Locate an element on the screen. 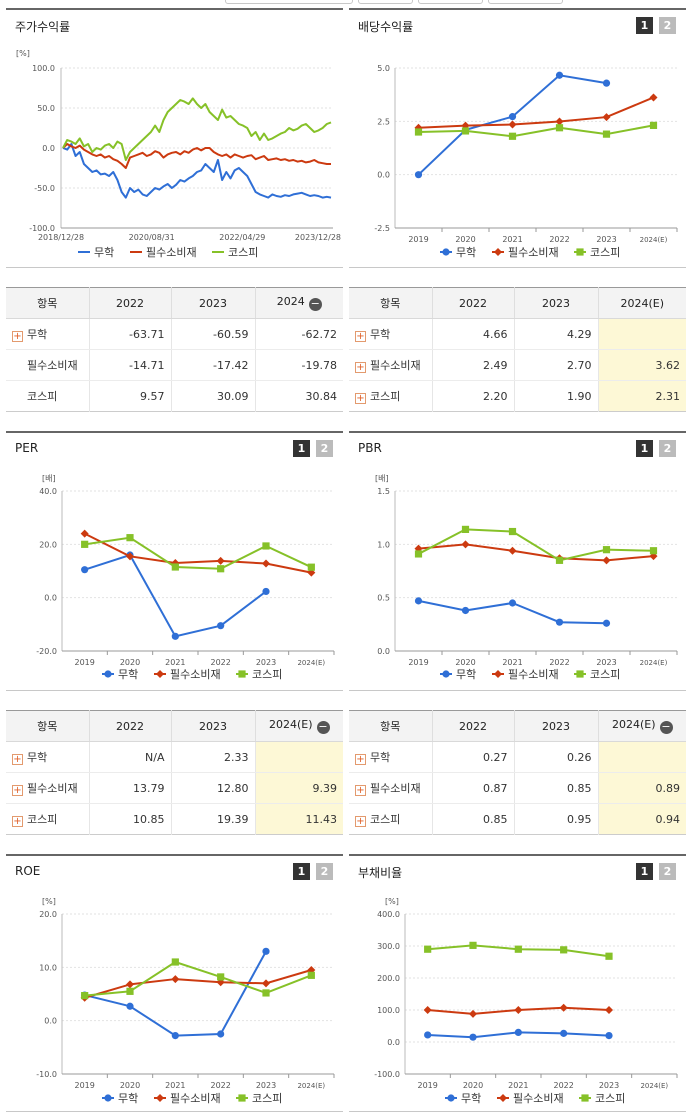  card-title: 배당수익률 is located at coordinates (386, 27).